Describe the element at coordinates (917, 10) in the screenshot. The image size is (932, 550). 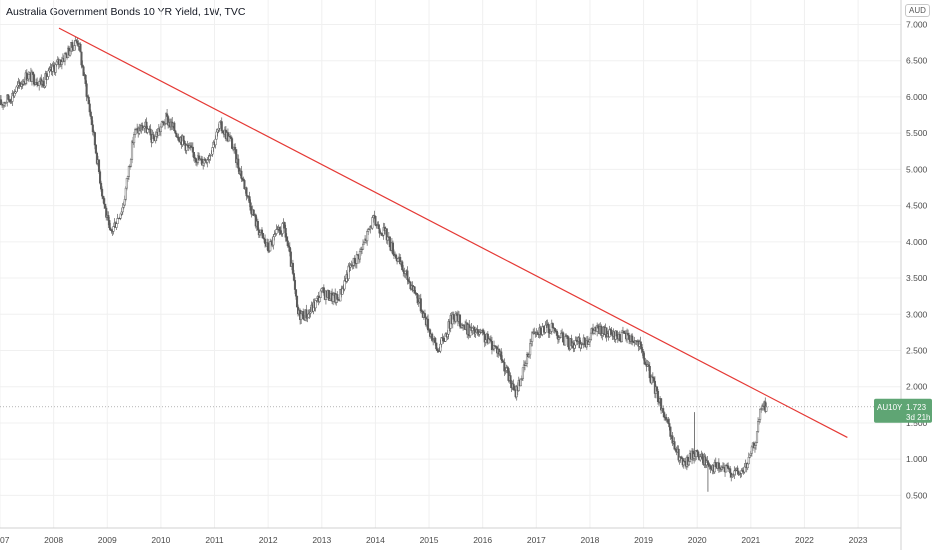
I see `currency-badge: AUD` at that location.